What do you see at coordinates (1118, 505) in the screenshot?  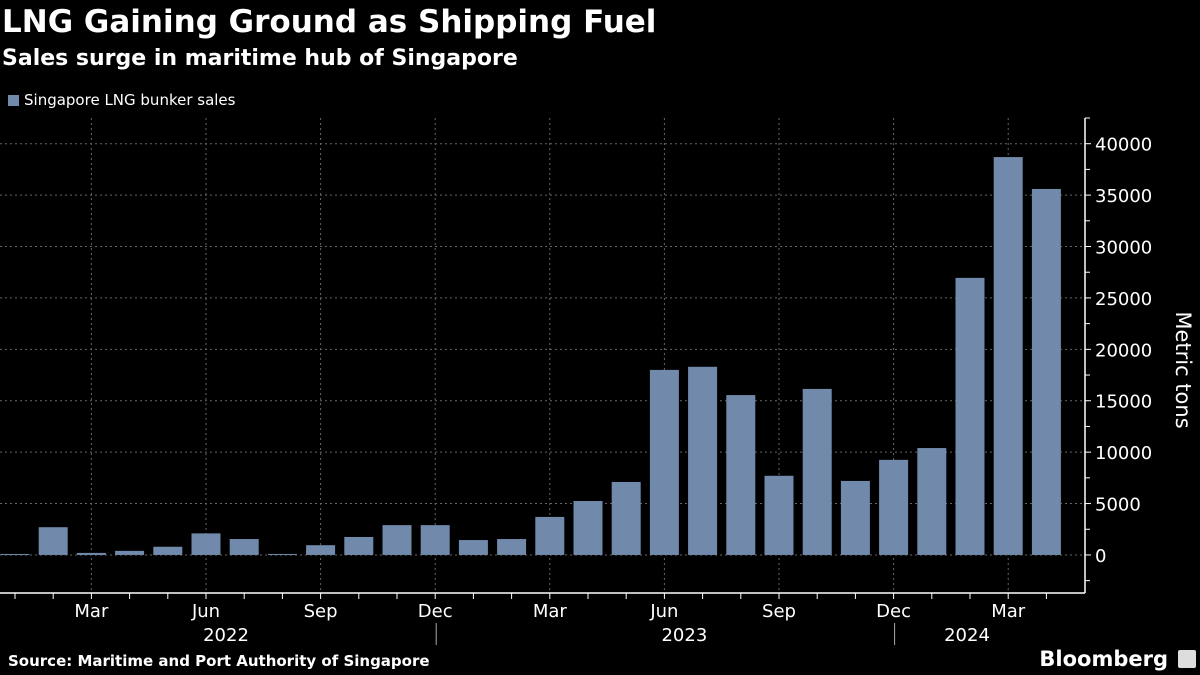 I see `y-tick-label: 5000` at bounding box center [1118, 505].